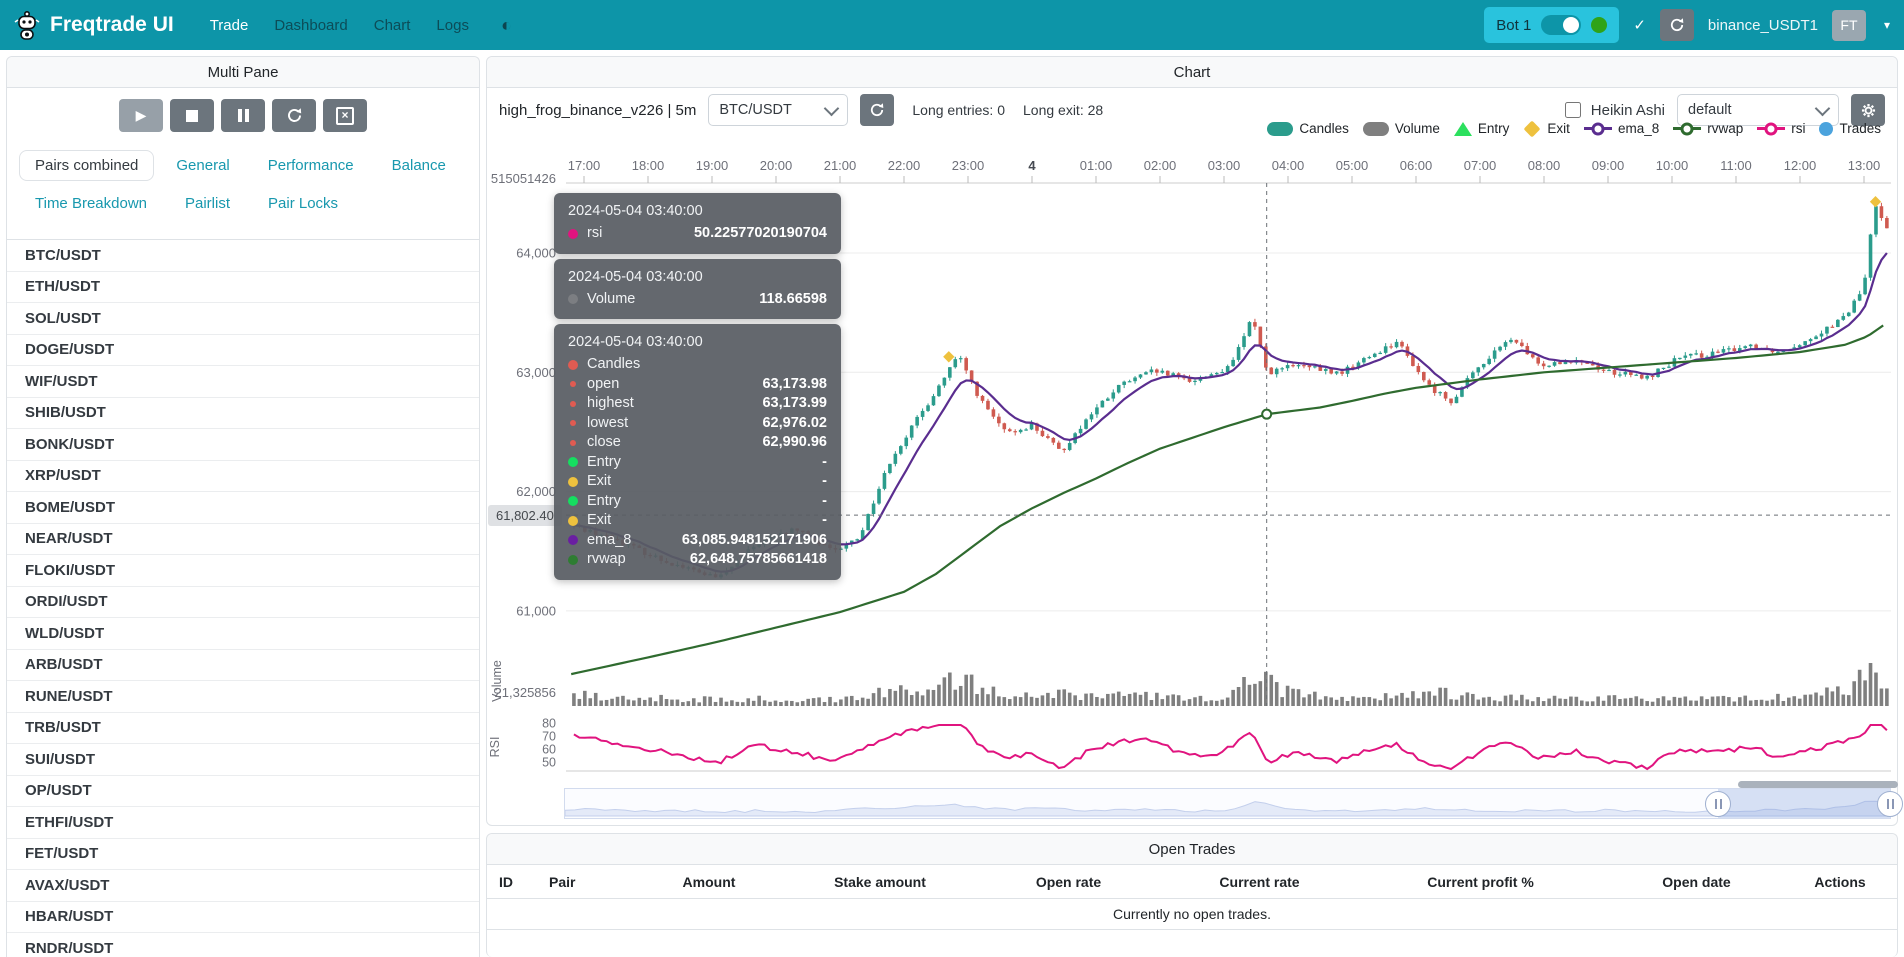  What do you see at coordinates (229, 25) in the screenshot?
I see `nav-link-trade: Trade` at bounding box center [229, 25].